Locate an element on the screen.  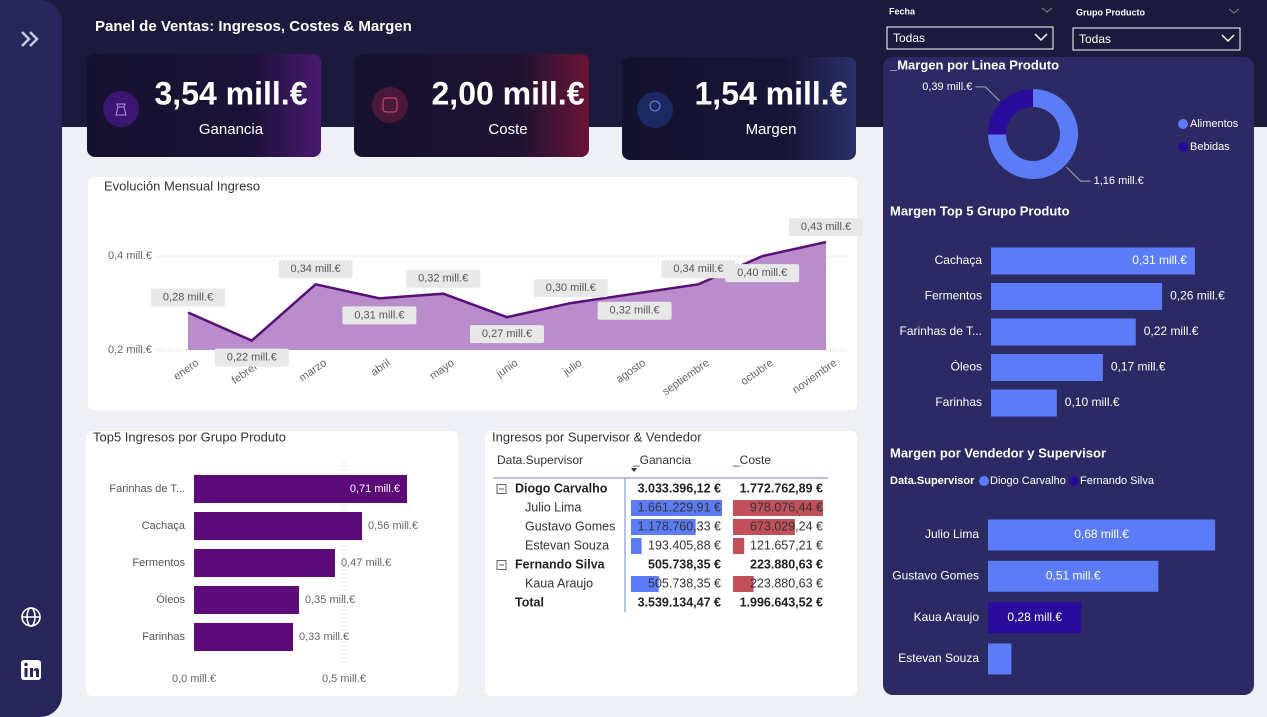
total-name: Total is located at coordinates (529, 602).